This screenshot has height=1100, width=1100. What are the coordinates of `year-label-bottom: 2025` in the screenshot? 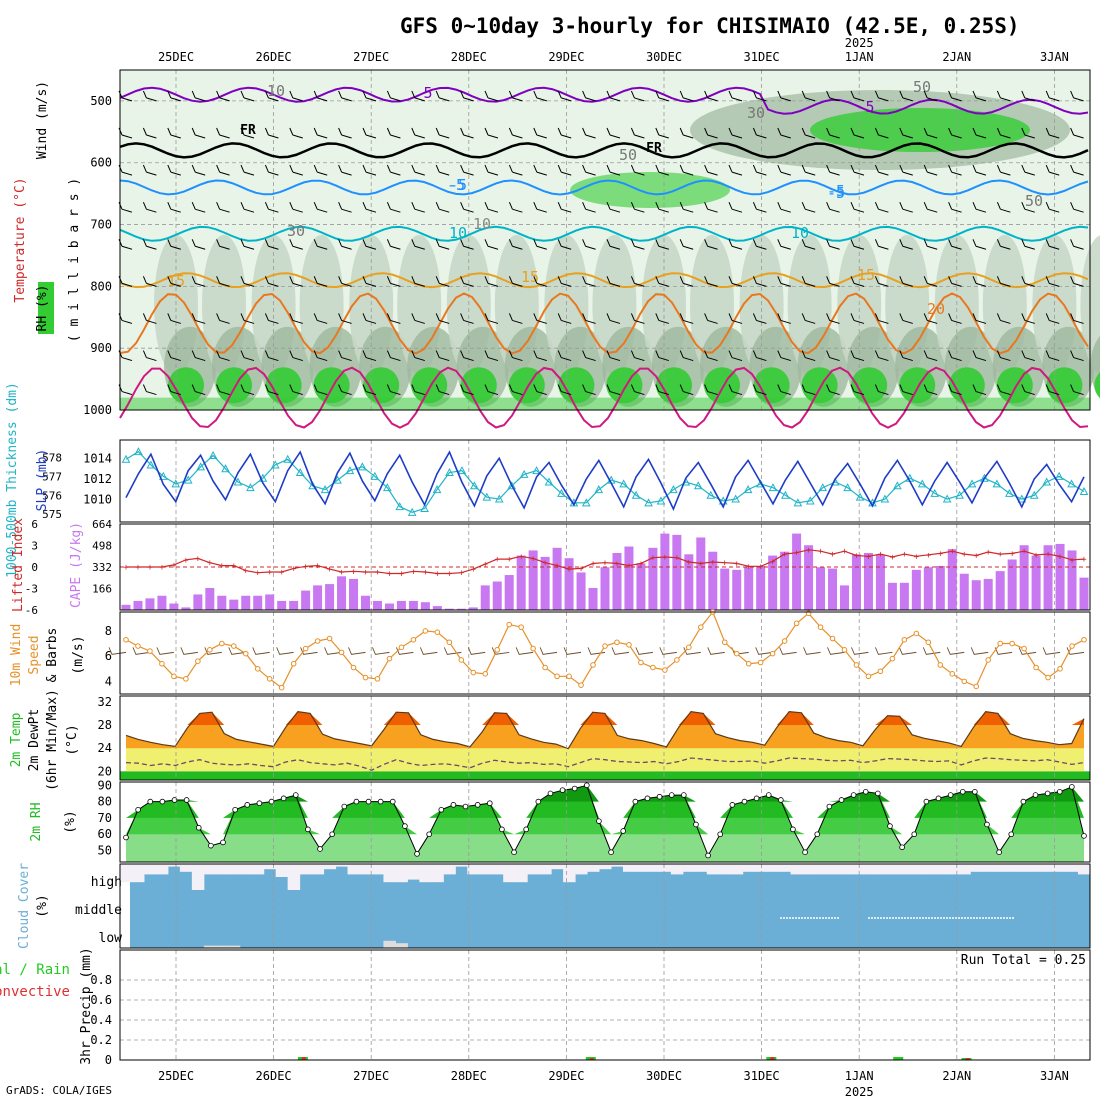 It's located at (859, 1092).